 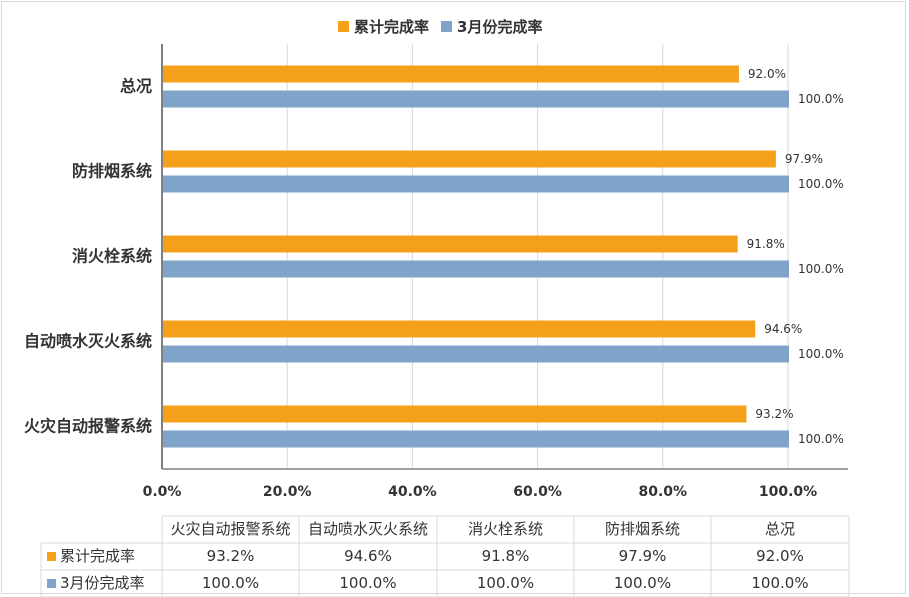 What do you see at coordinates (499, 27) in the screenshot?
I see `legend-label: 3月份完成率` at bounding box center [499, 27].